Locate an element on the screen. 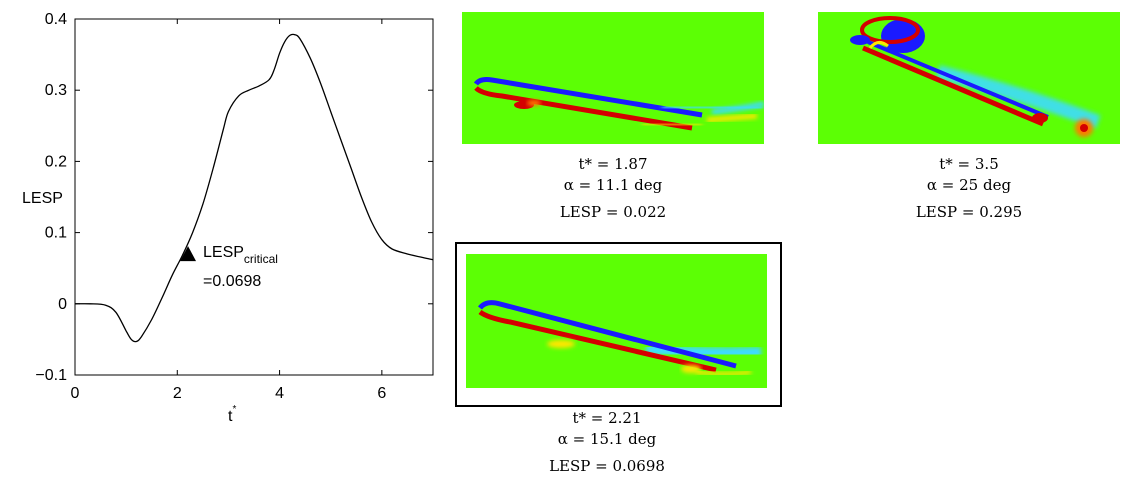  y-axis-label: LESP is located at coordinates (42, 198).